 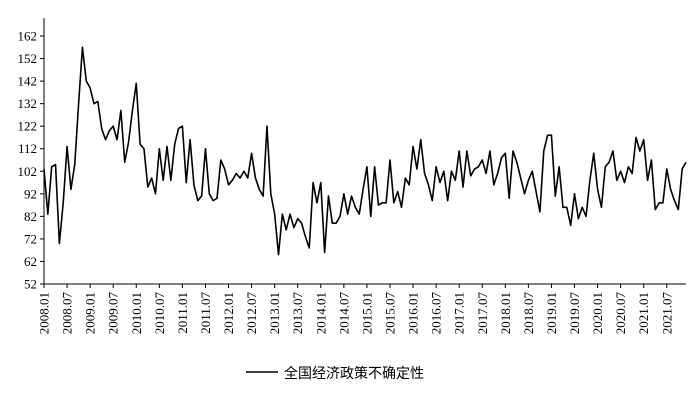 What do you see at coordinates (251, 313) in the screenshot?
I see `x-tick-label: 2012.07` at bounding box center [251, 313].